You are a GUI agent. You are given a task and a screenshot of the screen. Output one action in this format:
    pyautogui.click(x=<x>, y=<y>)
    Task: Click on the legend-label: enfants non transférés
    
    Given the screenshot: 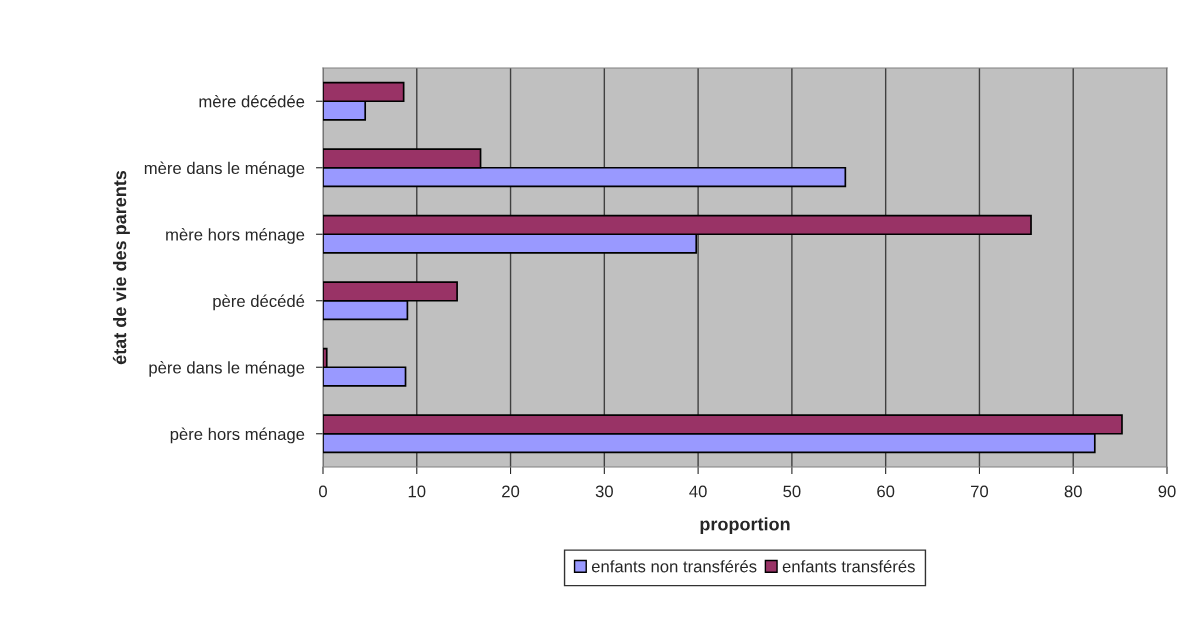 What is the action you would take?
    pyautogui.click(x=674, y=566)
    